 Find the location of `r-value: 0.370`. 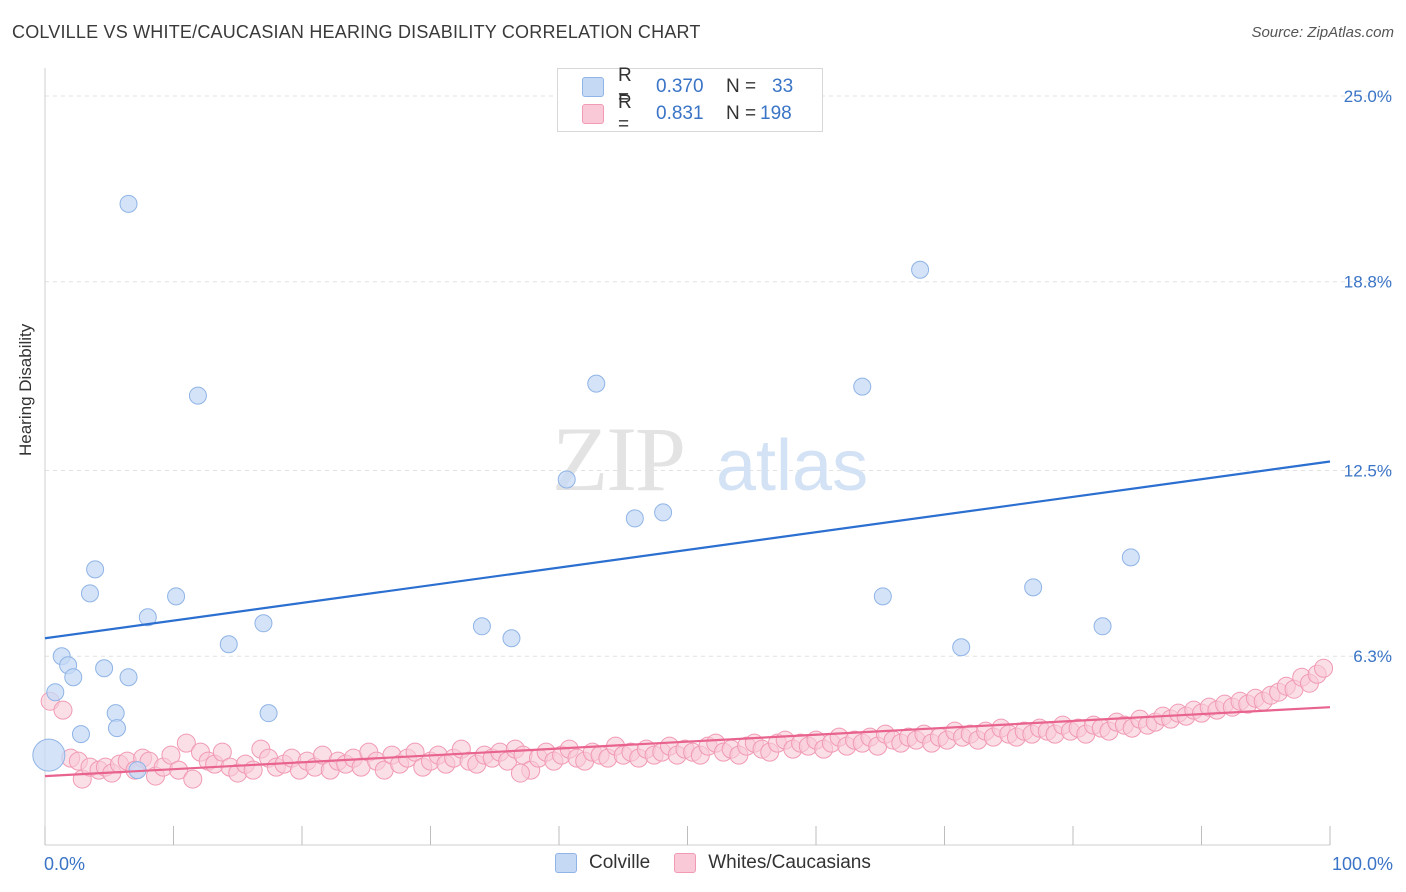

r-value: 0.370 is located at coordinates (680, 86).